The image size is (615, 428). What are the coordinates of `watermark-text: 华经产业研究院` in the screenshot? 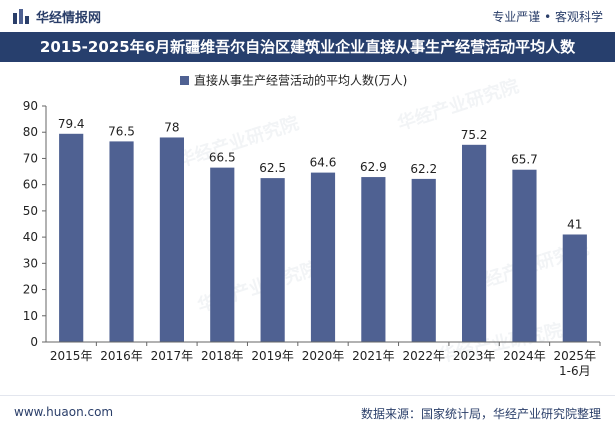 It's located at (458, 105).